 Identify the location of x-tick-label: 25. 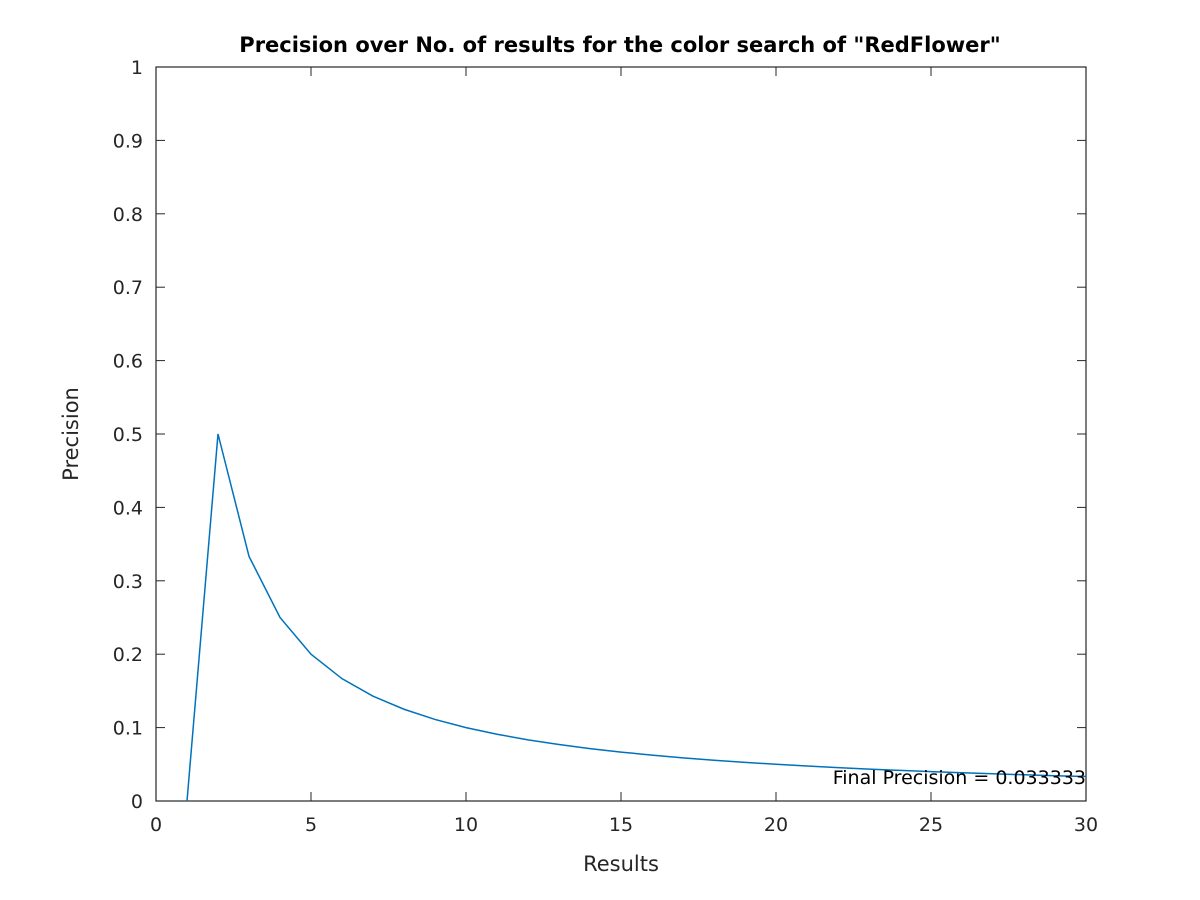
(931, 825).